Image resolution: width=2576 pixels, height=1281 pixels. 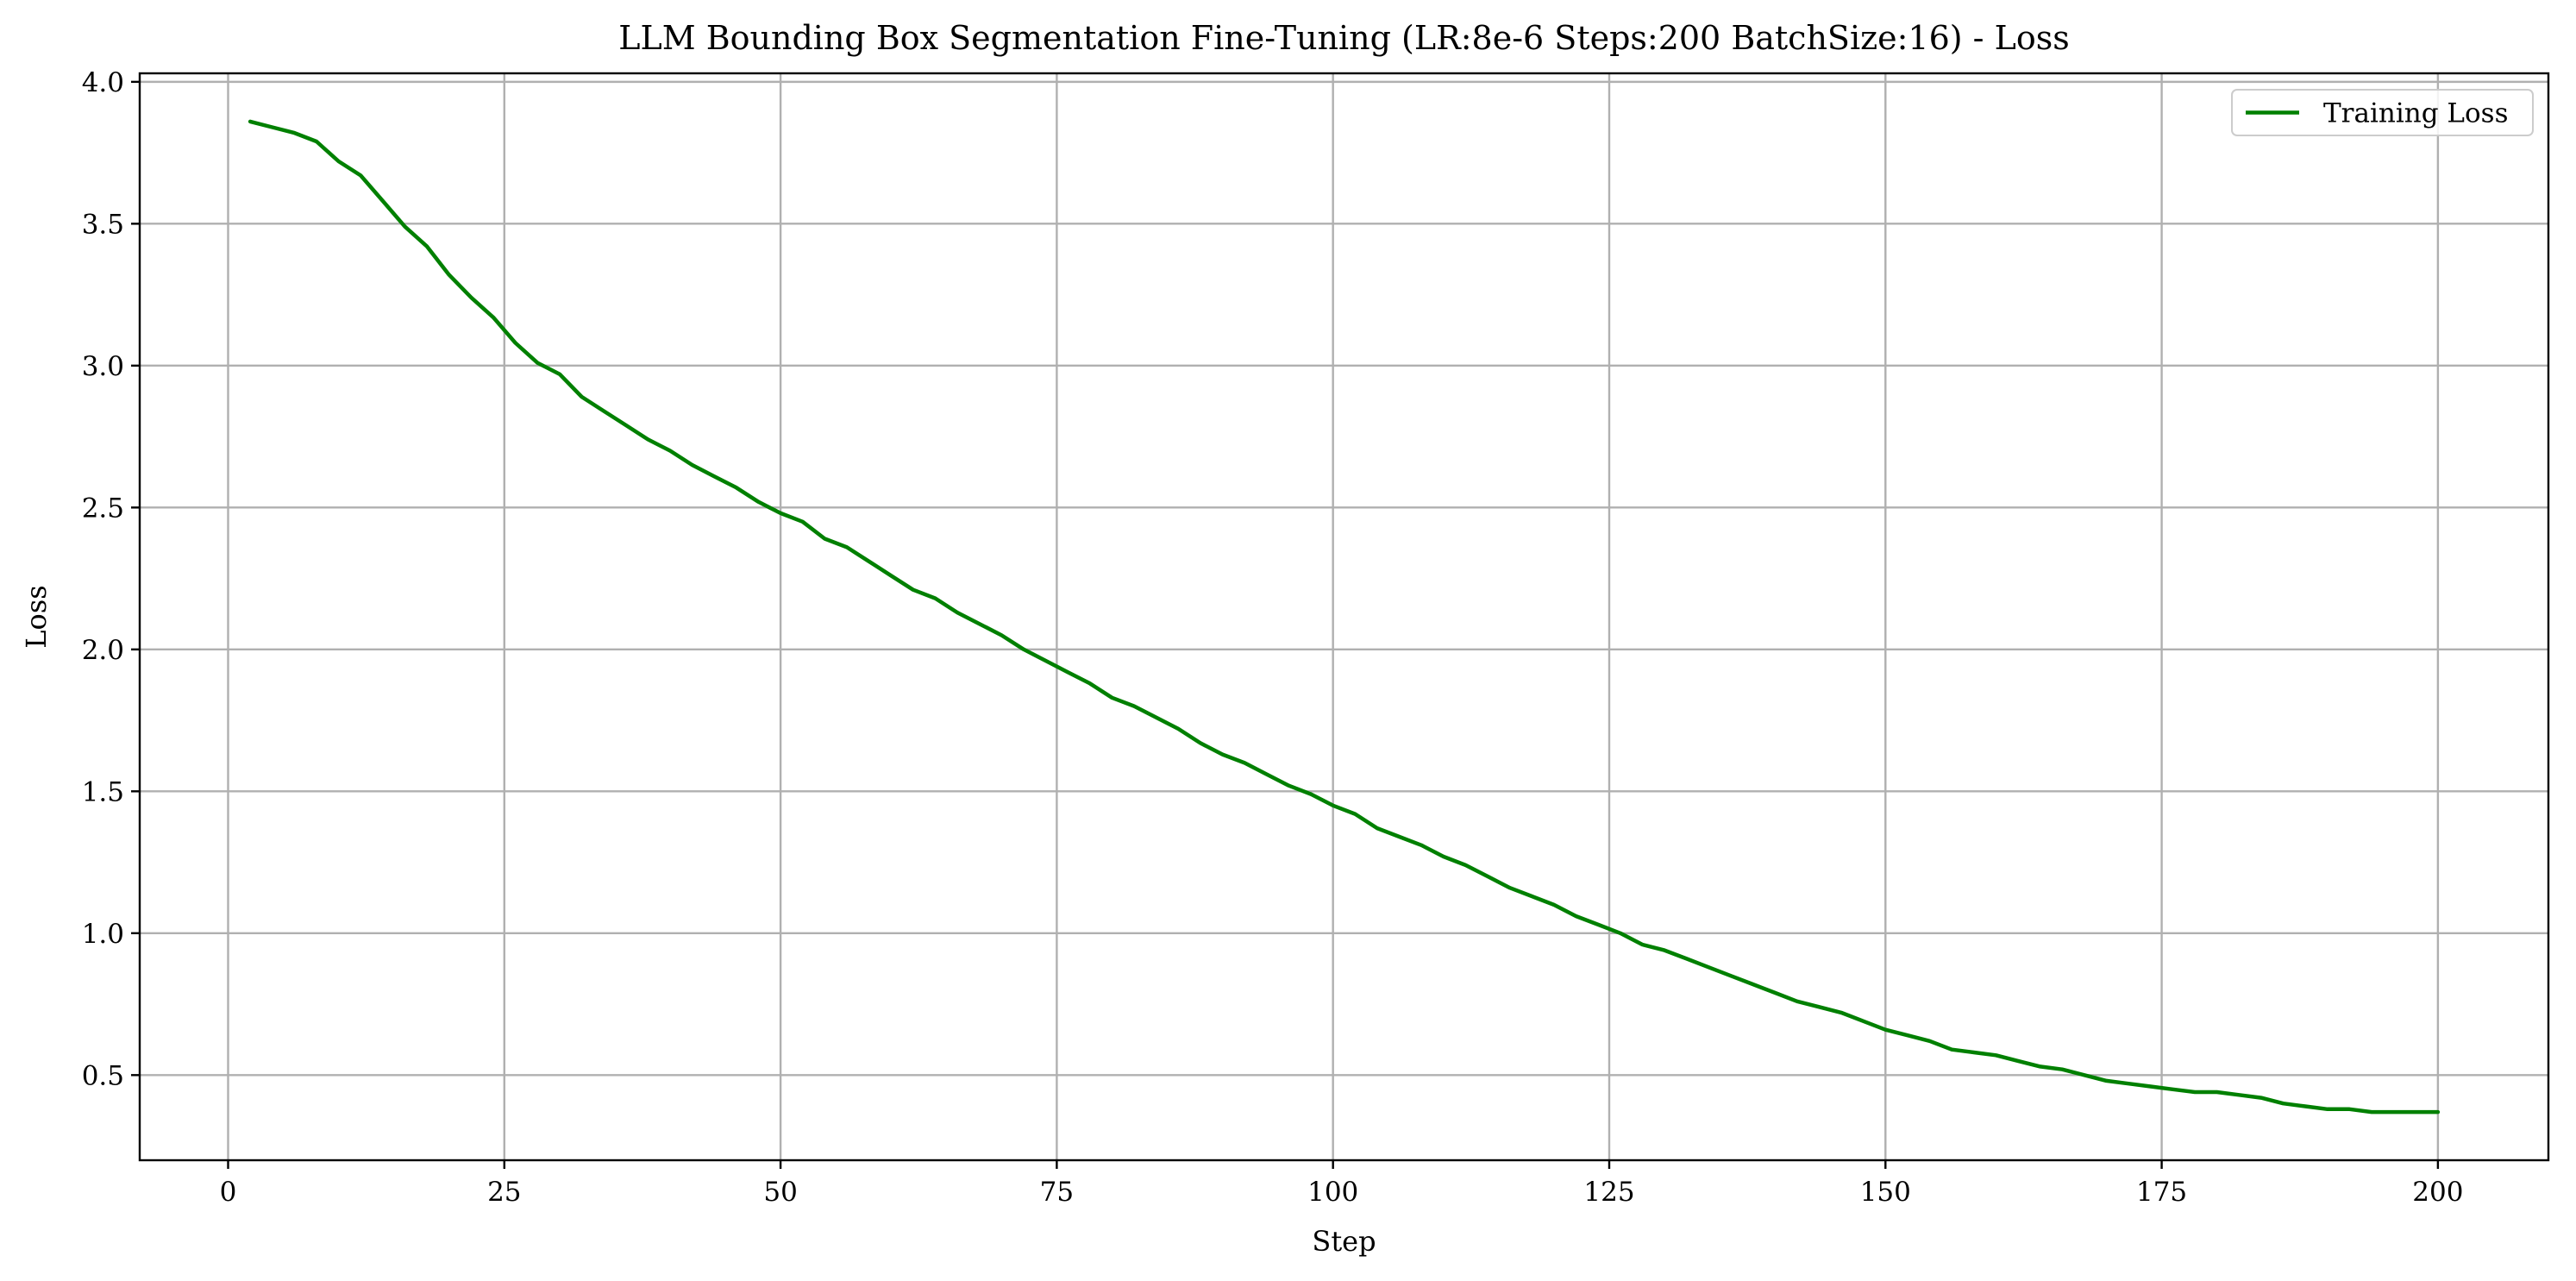 I want to click on x-tick-label: 125, so click(x=1608, y=1192).